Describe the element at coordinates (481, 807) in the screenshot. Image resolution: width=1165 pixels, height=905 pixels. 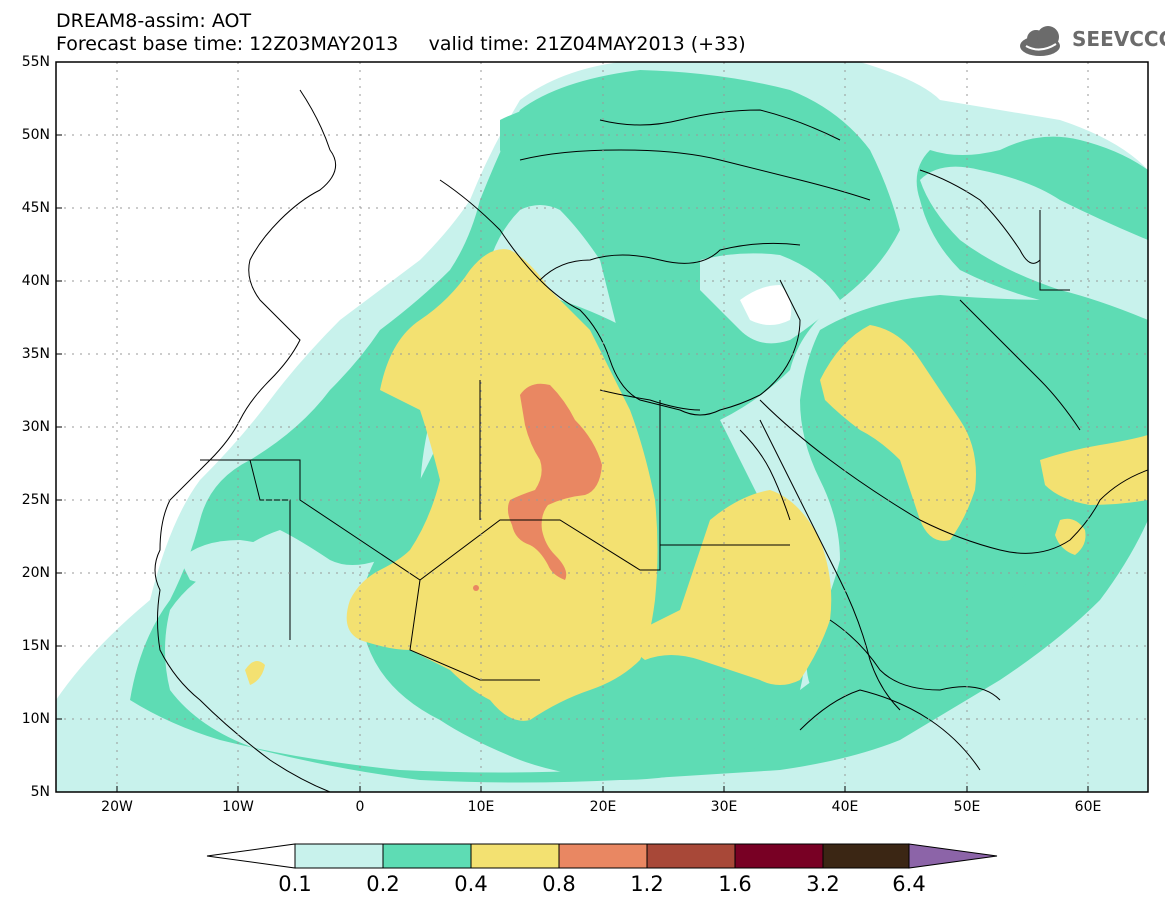
I see `lon-label: 10E` at that location.